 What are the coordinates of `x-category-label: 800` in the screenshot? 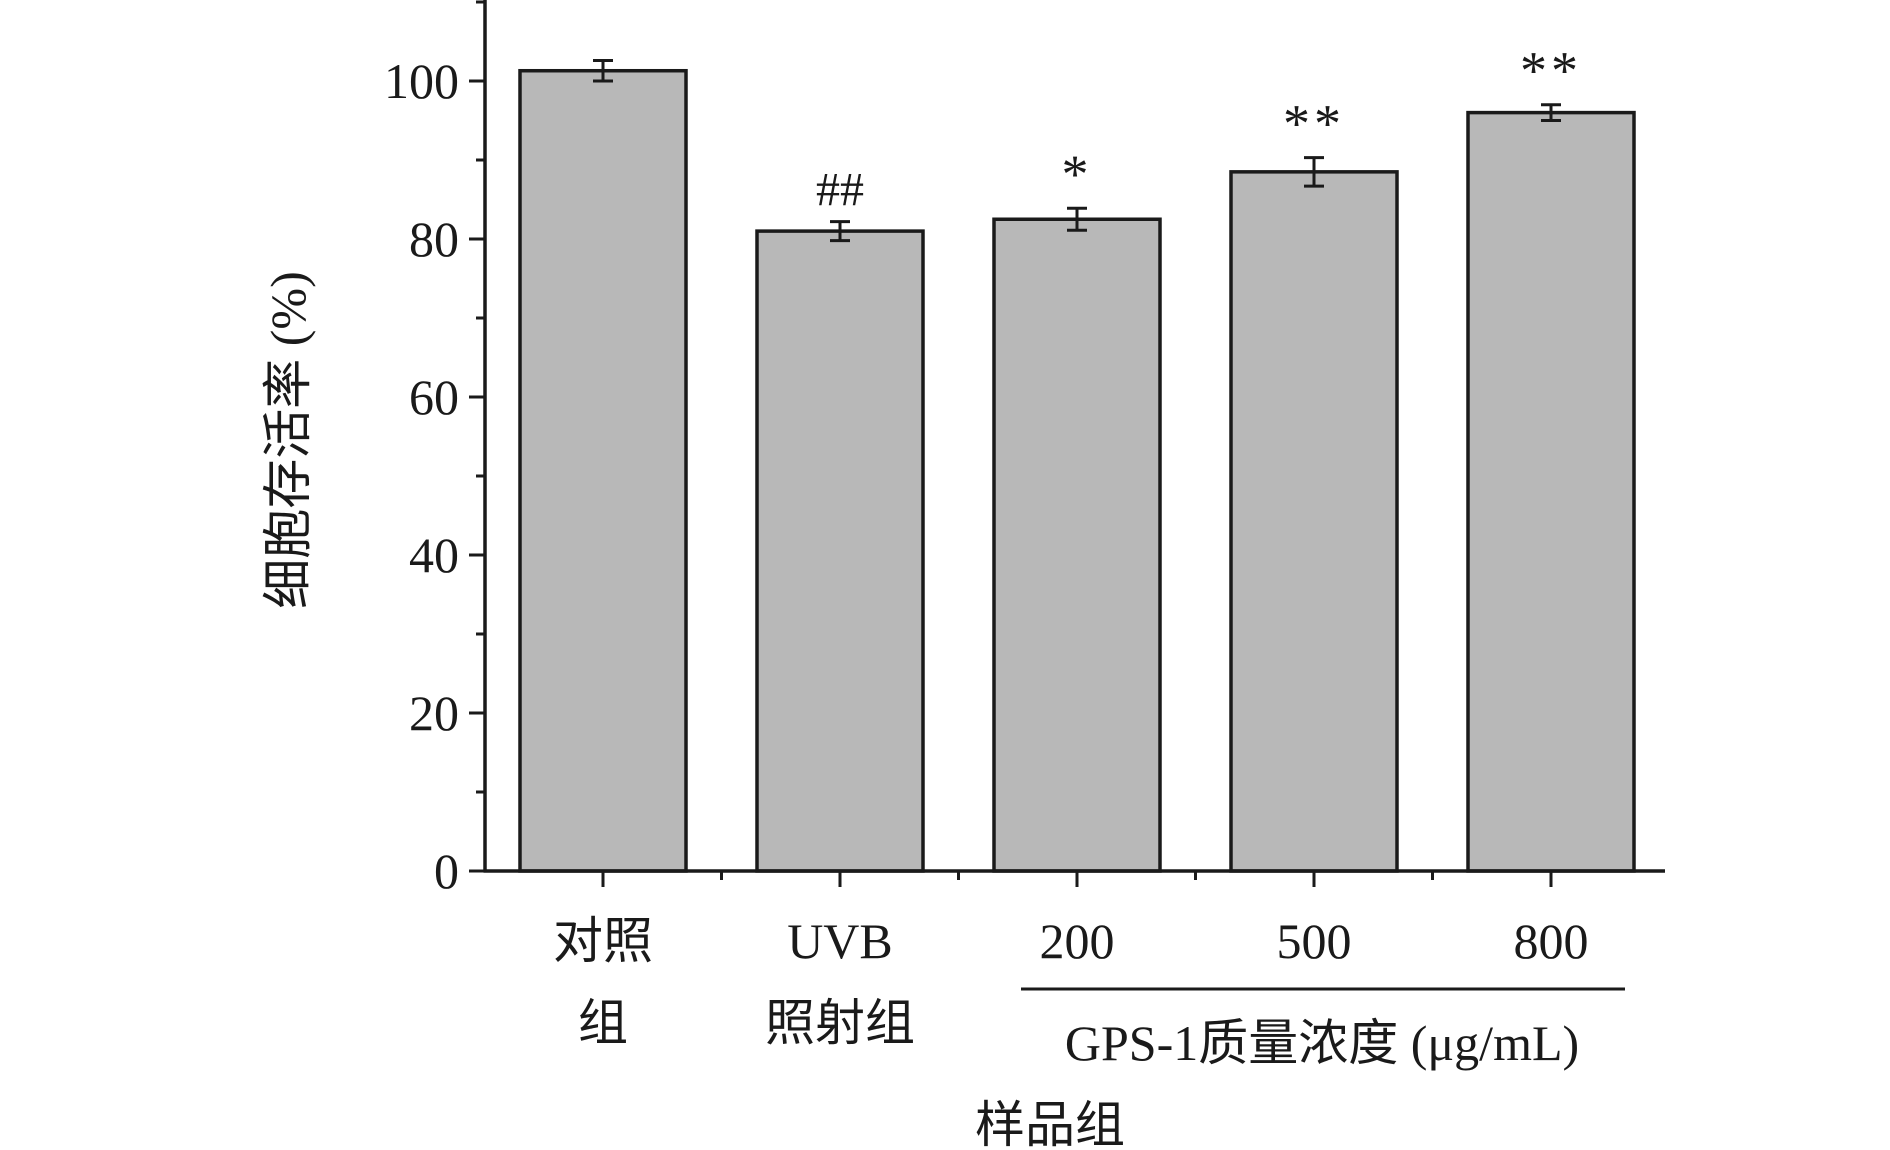 It's located at (1551, 941).